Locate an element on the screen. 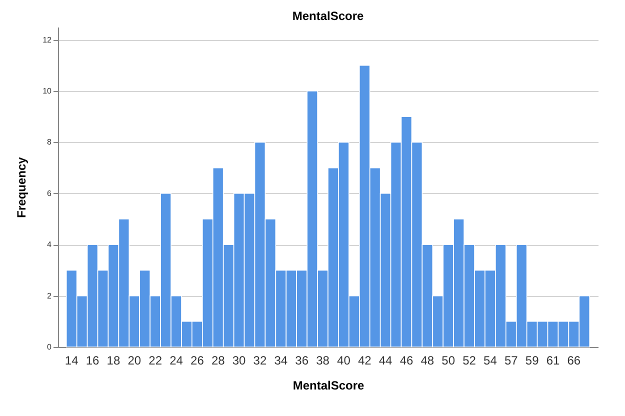  x-tick-label: 34 is located at coordinates (281, 361).